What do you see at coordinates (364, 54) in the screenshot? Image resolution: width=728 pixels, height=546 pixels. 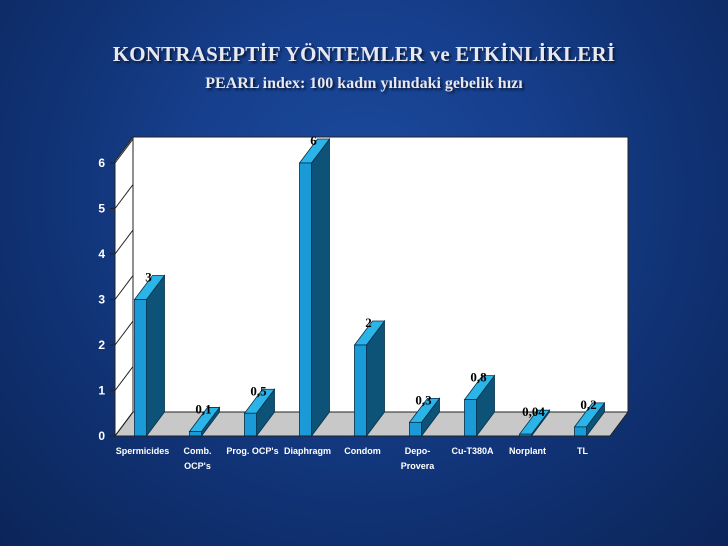 I see `slide-title: KONTRASEPTİF YÖNTEMLER ve ETKİNLİKLERİ` at bounding box center [364, 54].